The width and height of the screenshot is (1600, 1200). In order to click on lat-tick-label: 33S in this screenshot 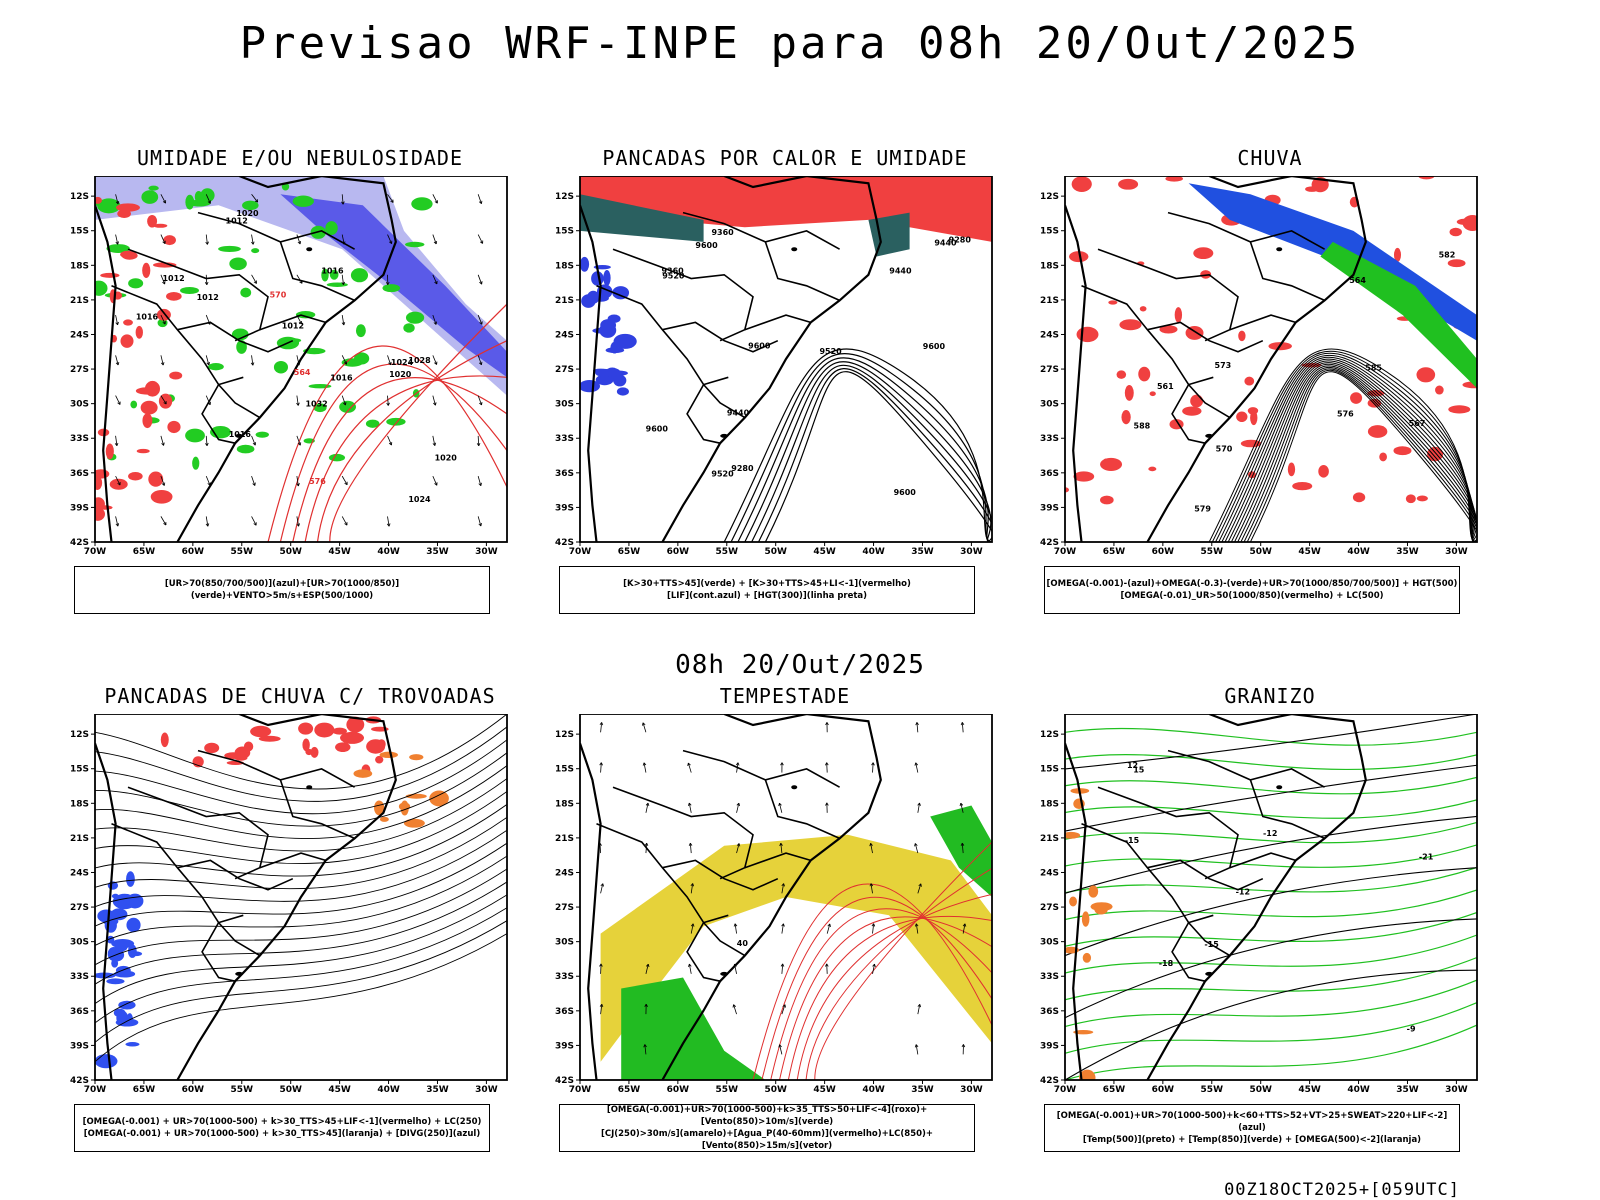, I will do `click(79, 977)`.